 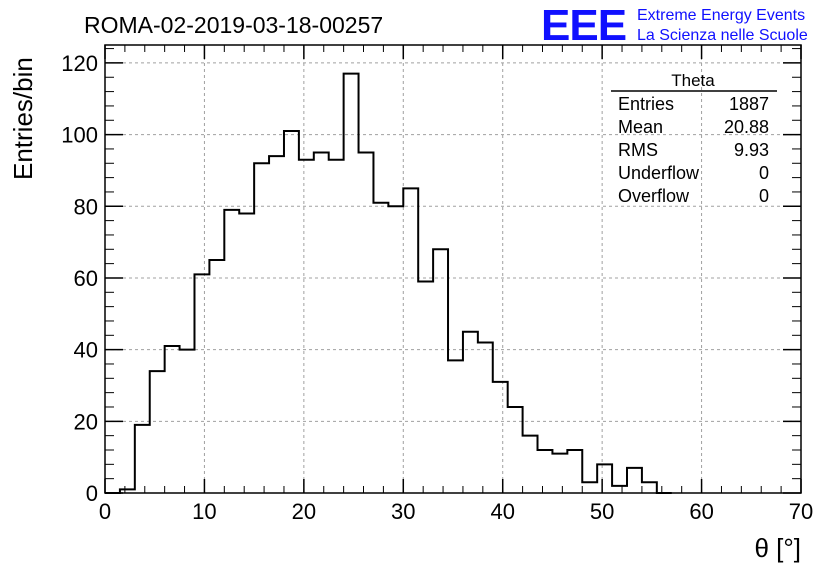 I want to click on stats-underflow-label: Underflow, so click(x=659, y=173).